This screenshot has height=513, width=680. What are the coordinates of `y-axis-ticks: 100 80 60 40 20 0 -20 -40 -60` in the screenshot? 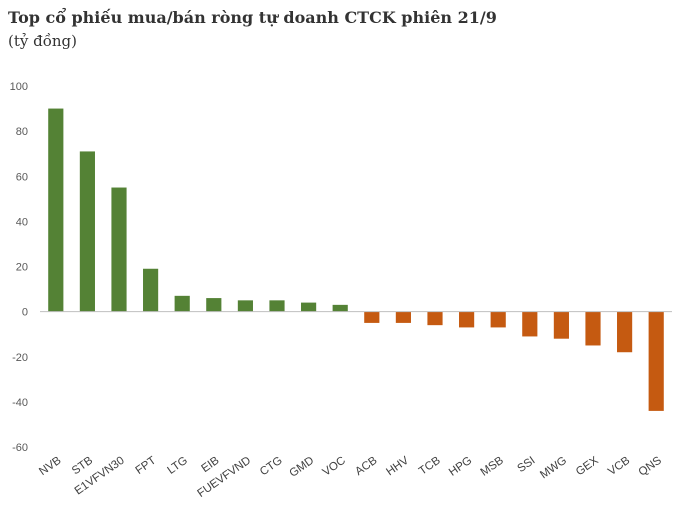 It's located at (19, 267).